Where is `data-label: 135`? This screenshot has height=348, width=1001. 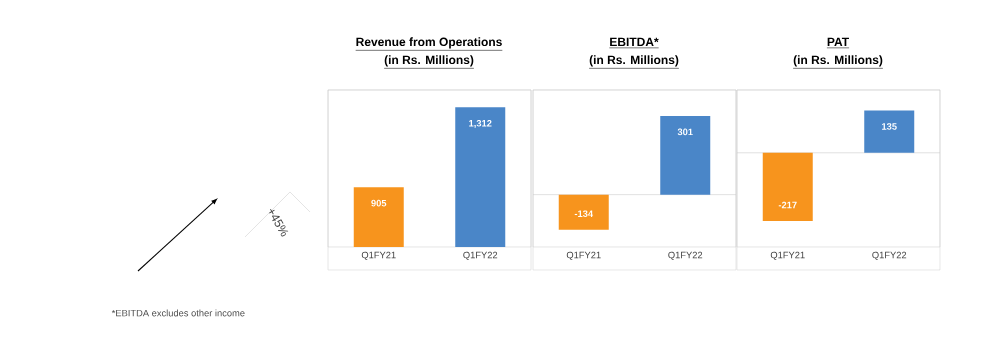
data-label: 135 is located at coordinates (889, 126).